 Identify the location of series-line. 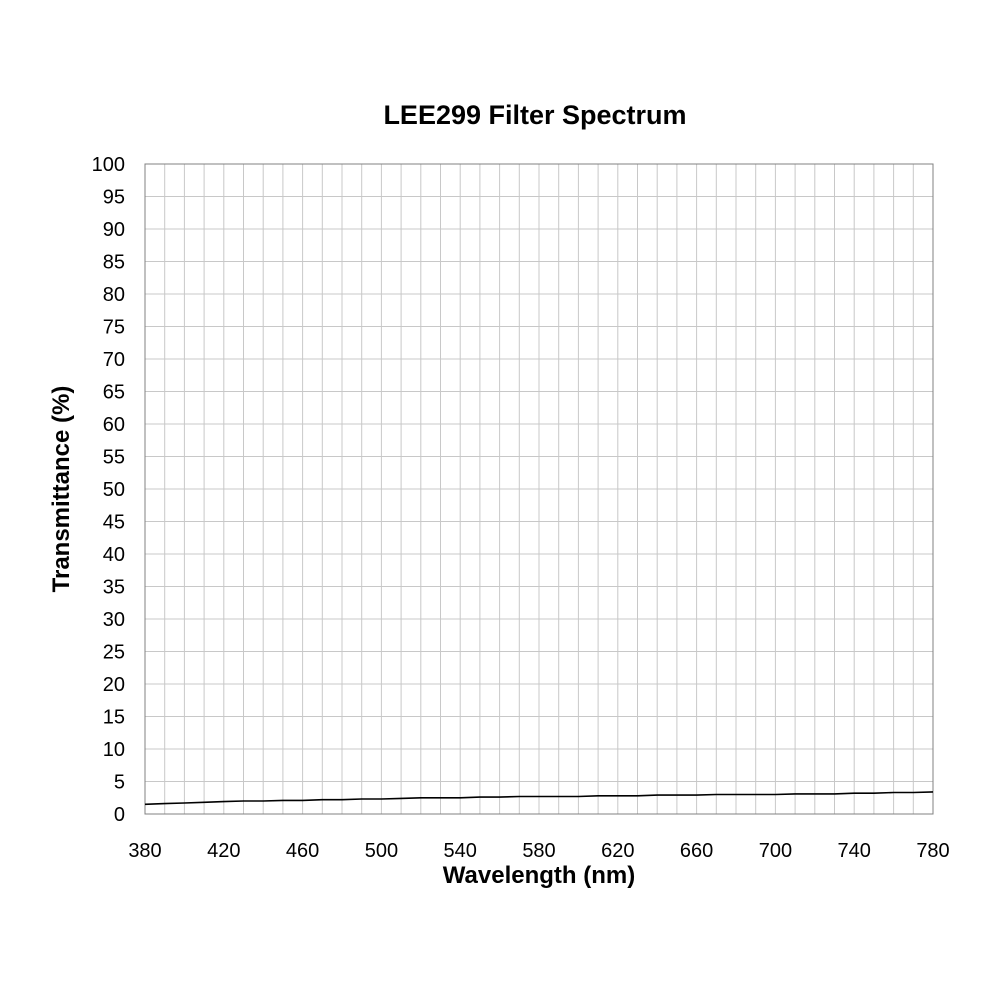
(539, 798).